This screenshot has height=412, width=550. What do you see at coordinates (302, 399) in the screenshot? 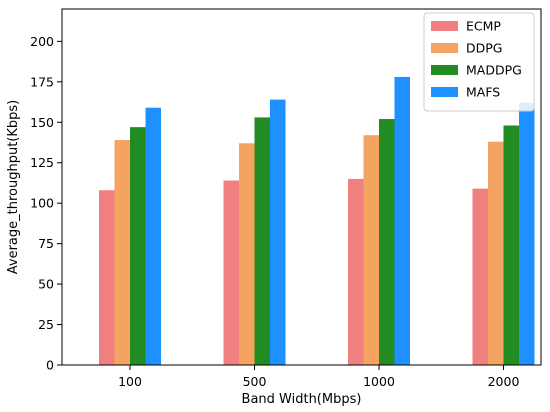
I see `x-axis-label: Band Width(Mbps)` at bounding box center [302, 399].